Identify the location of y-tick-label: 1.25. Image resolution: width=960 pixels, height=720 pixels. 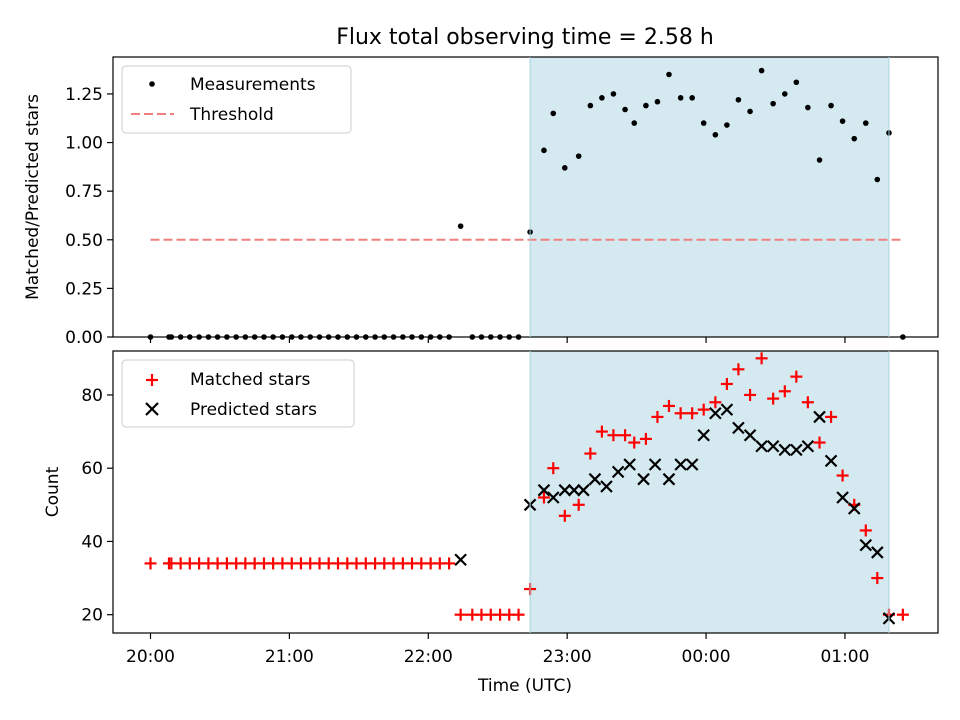
(84, 95).